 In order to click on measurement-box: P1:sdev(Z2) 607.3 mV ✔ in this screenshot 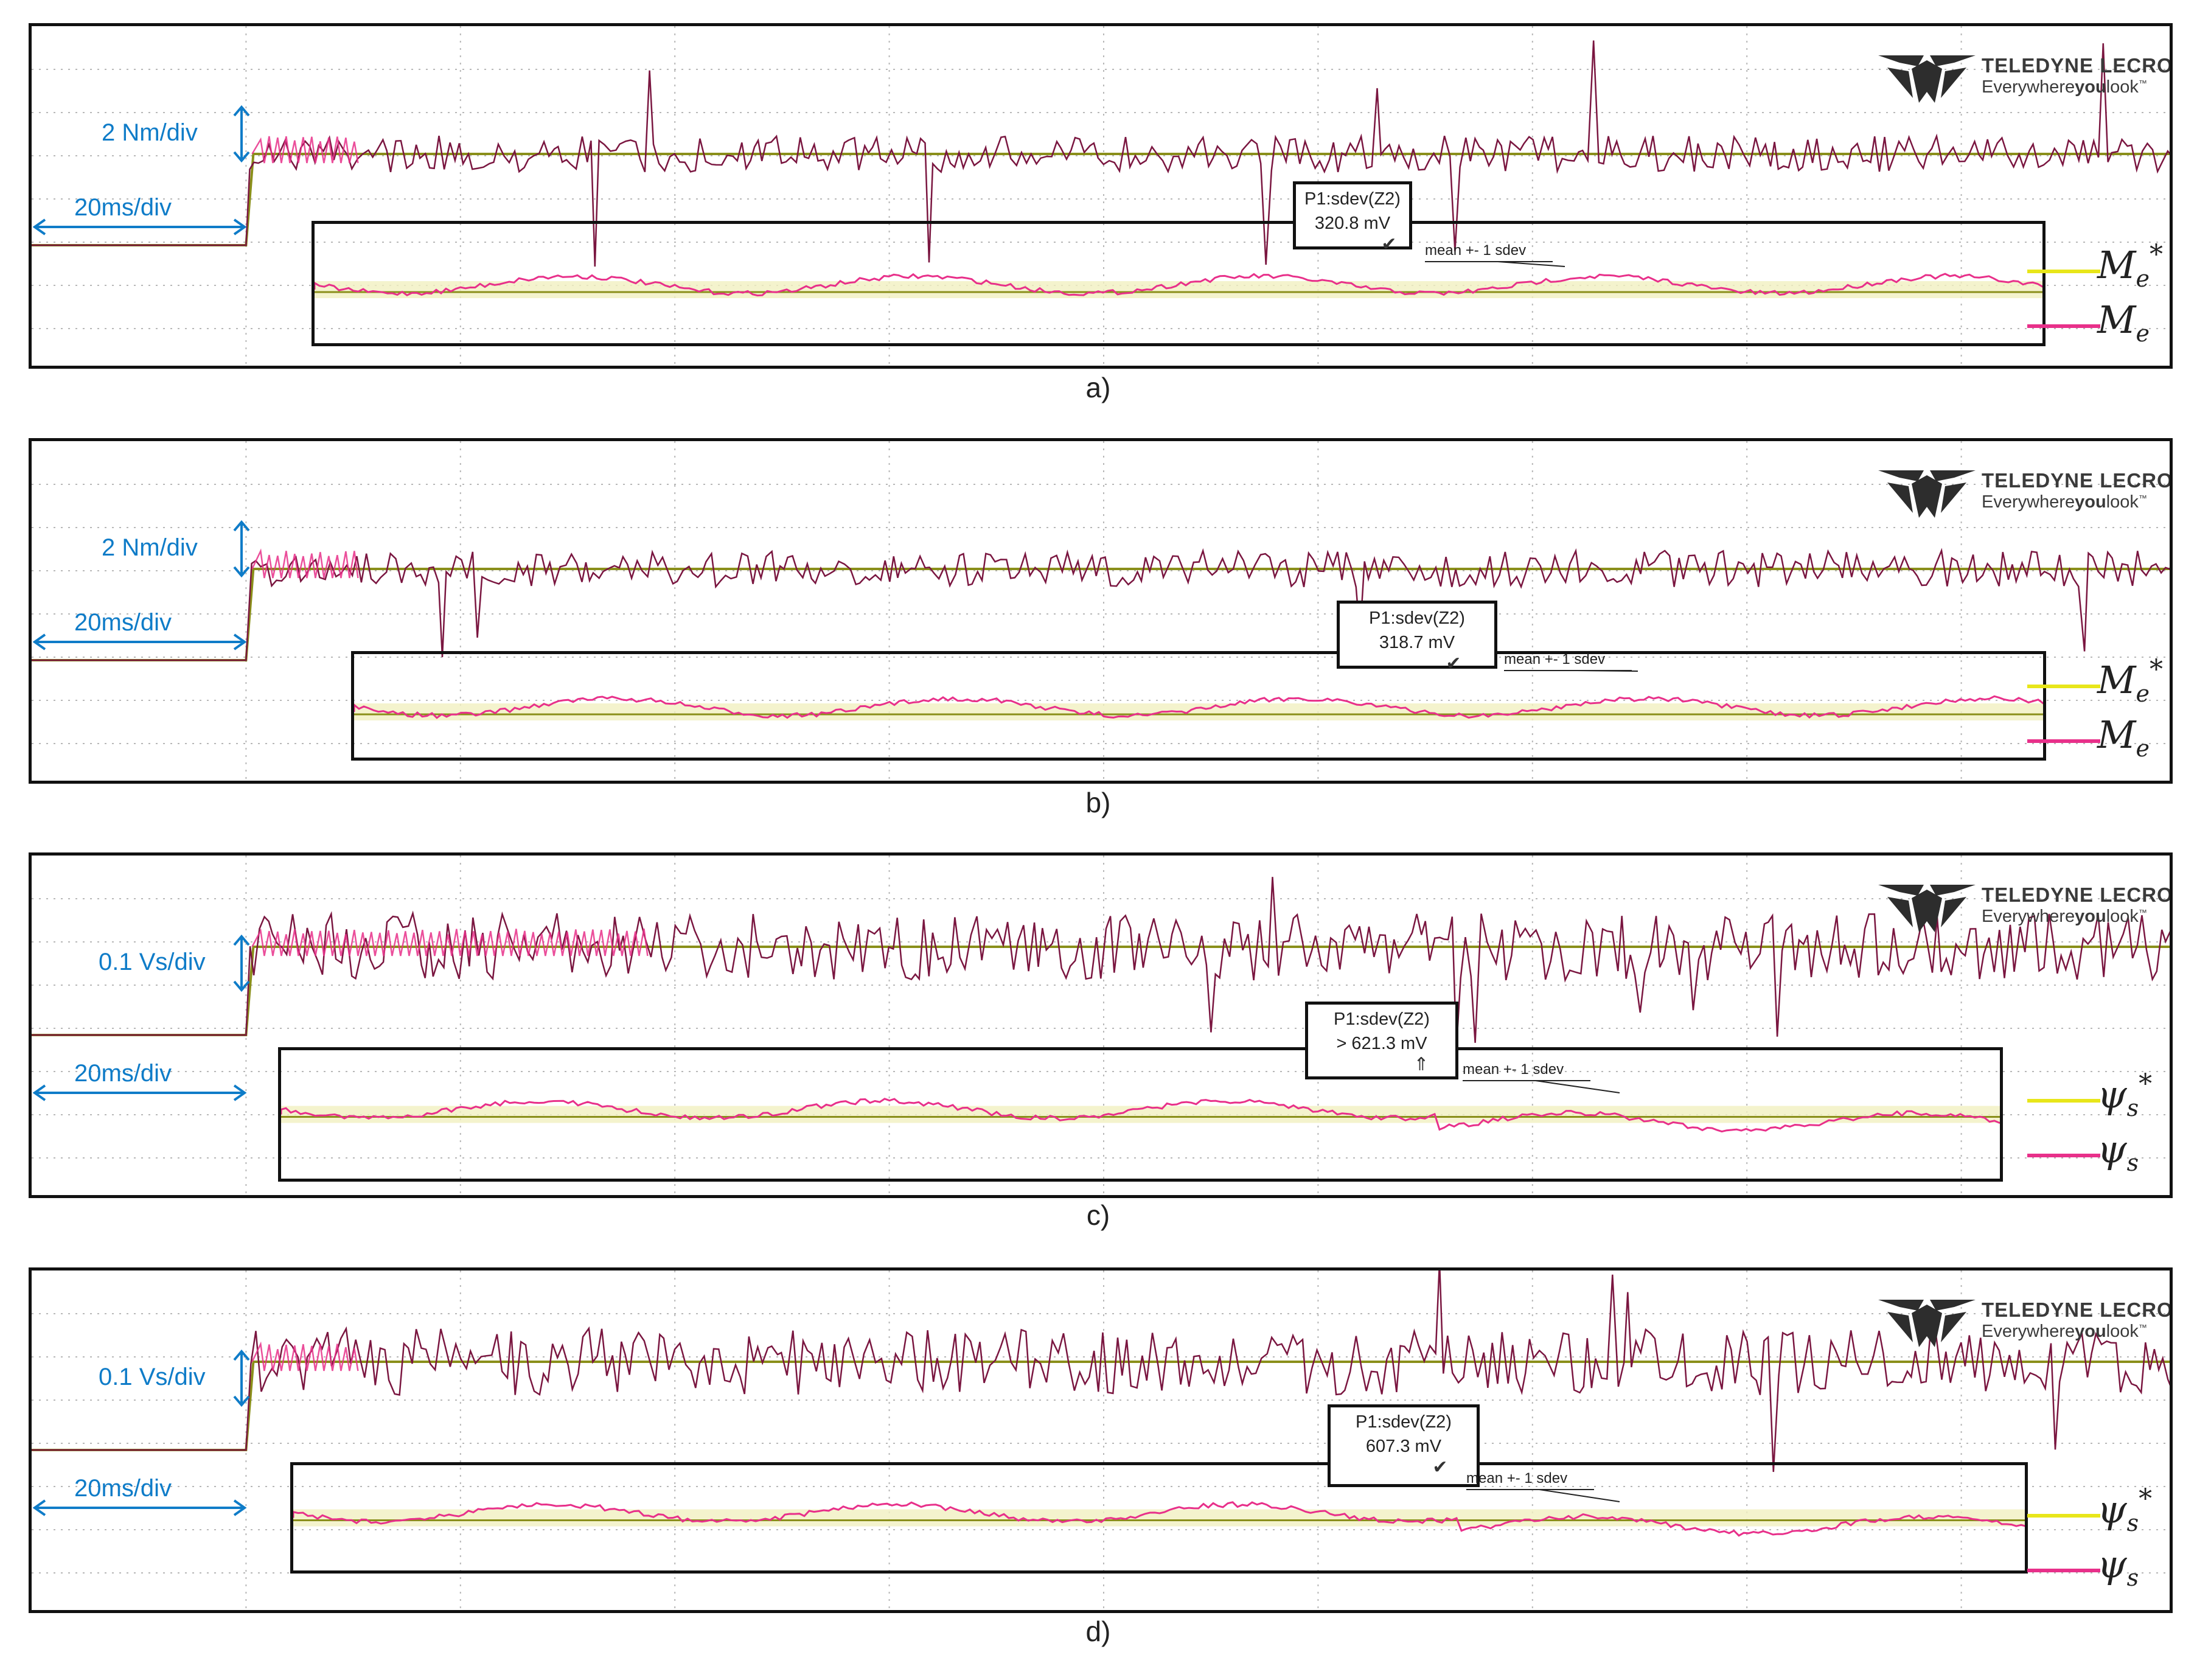, I will do `click(1404, 1445)`.